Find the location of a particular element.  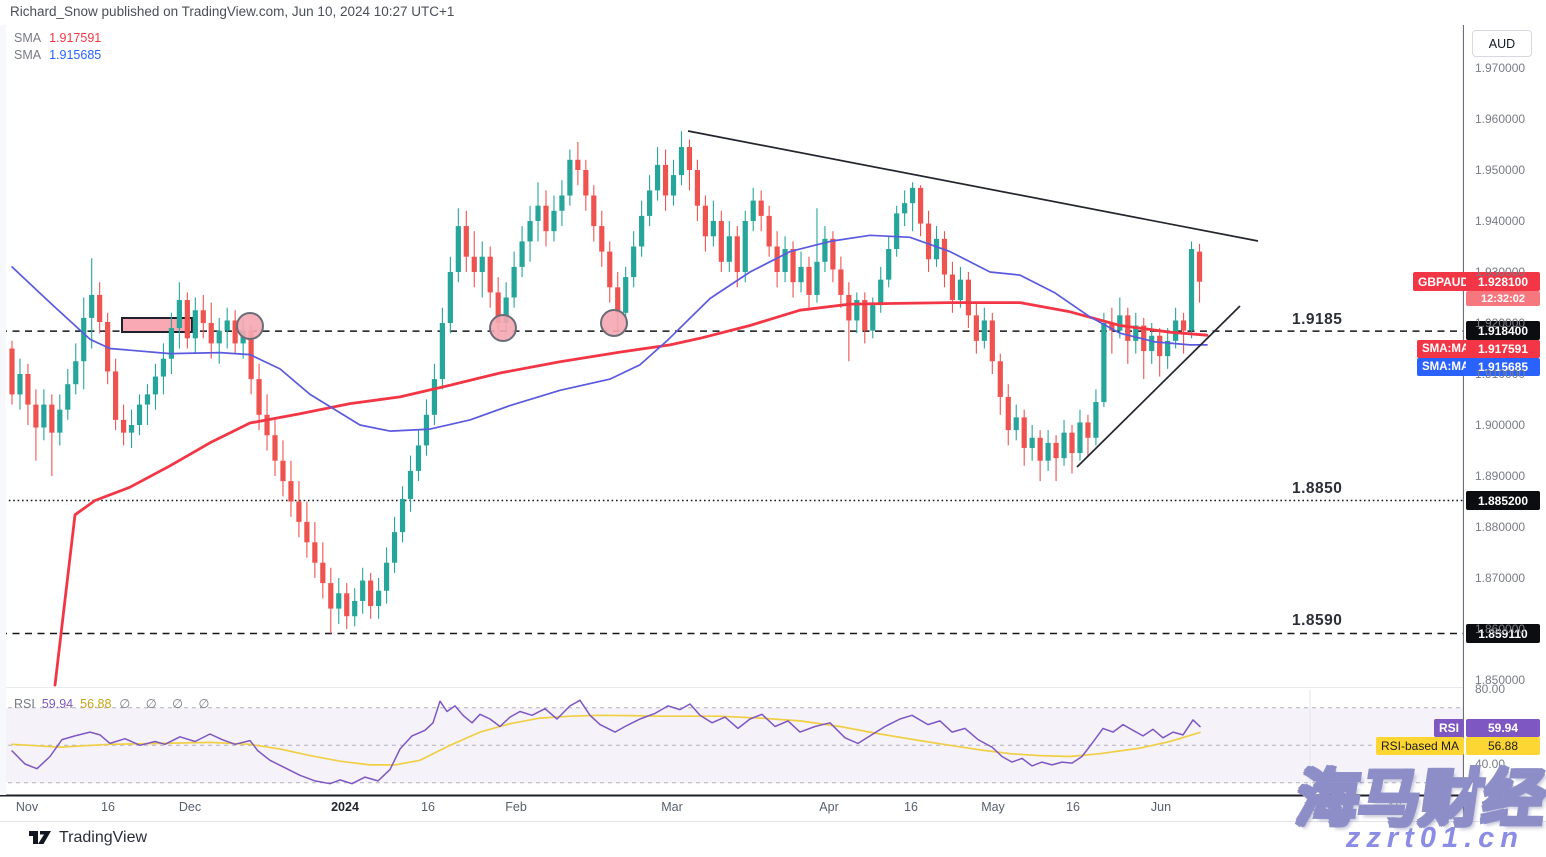

time-axis-tick: Jul is located at coordinates (1310, 807).